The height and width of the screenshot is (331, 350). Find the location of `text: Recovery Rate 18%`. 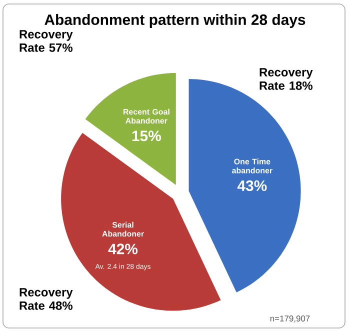

text: Recovery Rate 18% is located at coordinates (286, 79).